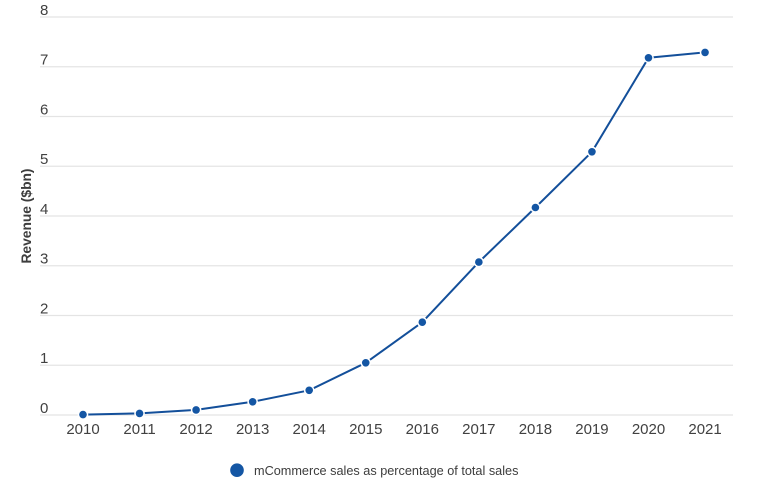  I want to click on svg-text: 0, so click(44, 408).